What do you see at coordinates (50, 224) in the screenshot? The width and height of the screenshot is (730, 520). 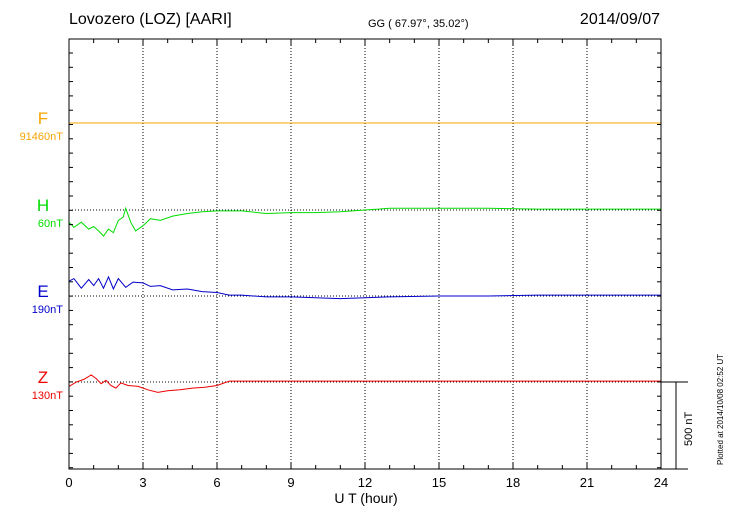 I see `component-scale-H: 60nT` at bounding box center [50, 224].